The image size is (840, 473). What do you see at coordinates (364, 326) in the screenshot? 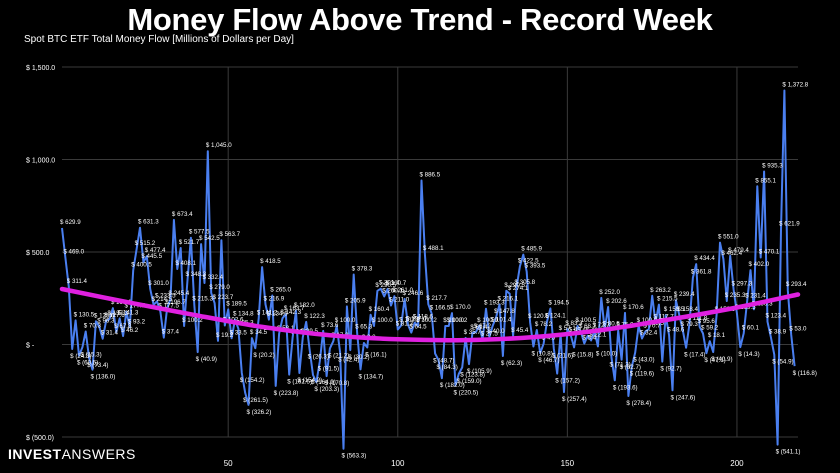
I see `data-label: $ 65.3` at bounding box center [364, 326].